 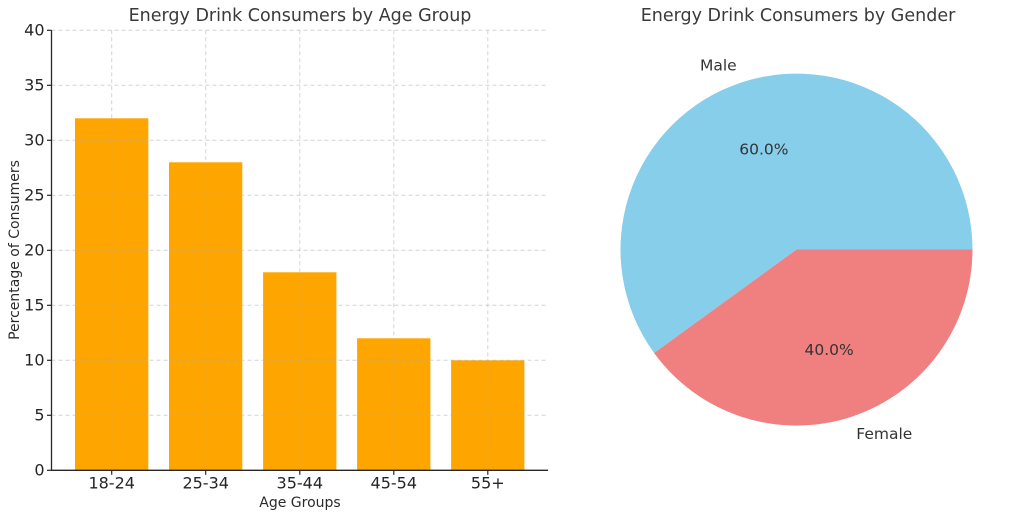 What do you see at coordinates (39, 470) in the screenshot?
I see `y-tick-label: 0` at bounding box center [39, 470].